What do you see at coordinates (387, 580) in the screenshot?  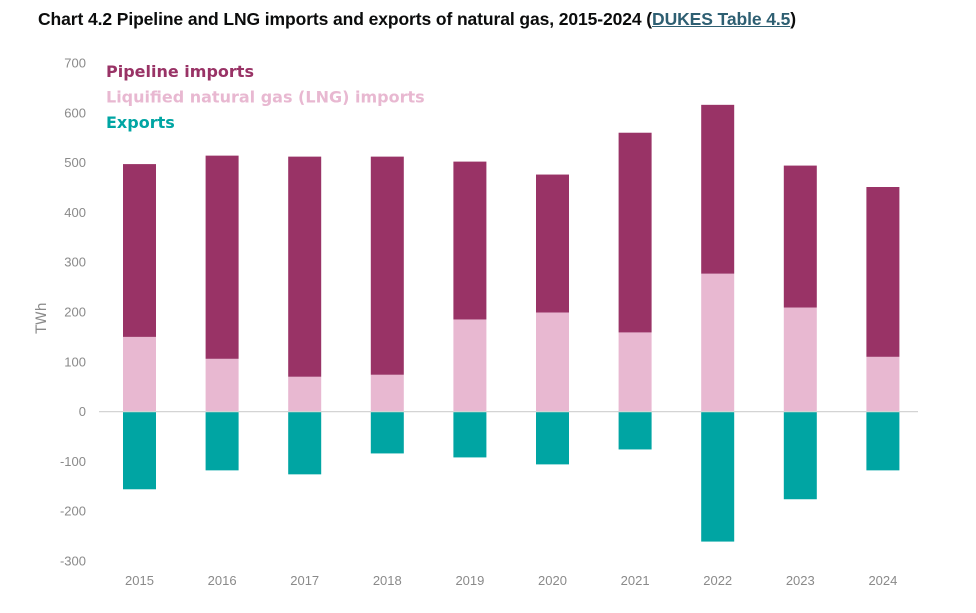 I see `x-tick-label: 2018` at bounding box center [387, 580].